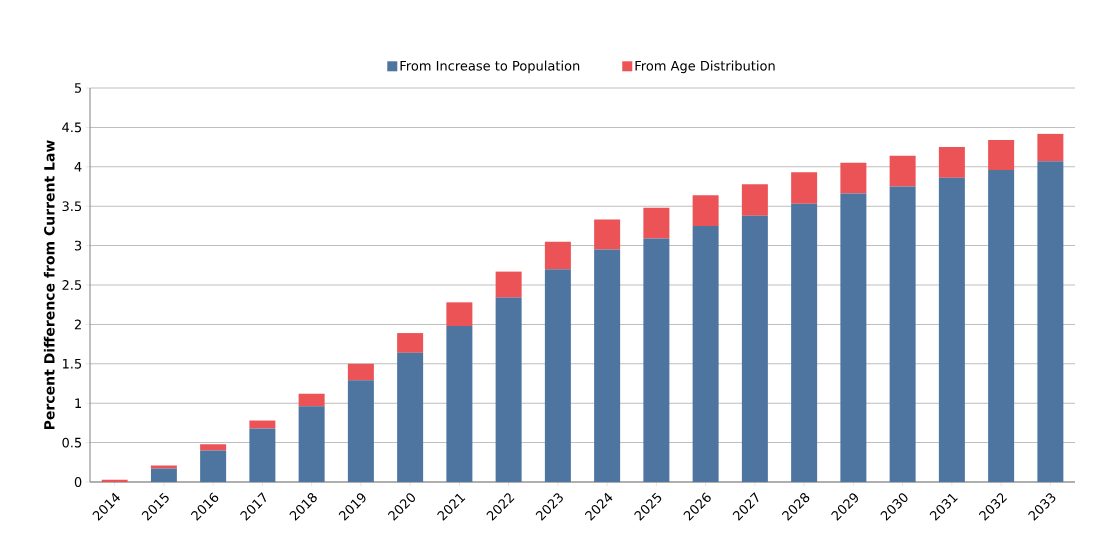 This screenshot has width=1100, height=542. I want to click on y-tick-label: 2.5, so click(72, 285).